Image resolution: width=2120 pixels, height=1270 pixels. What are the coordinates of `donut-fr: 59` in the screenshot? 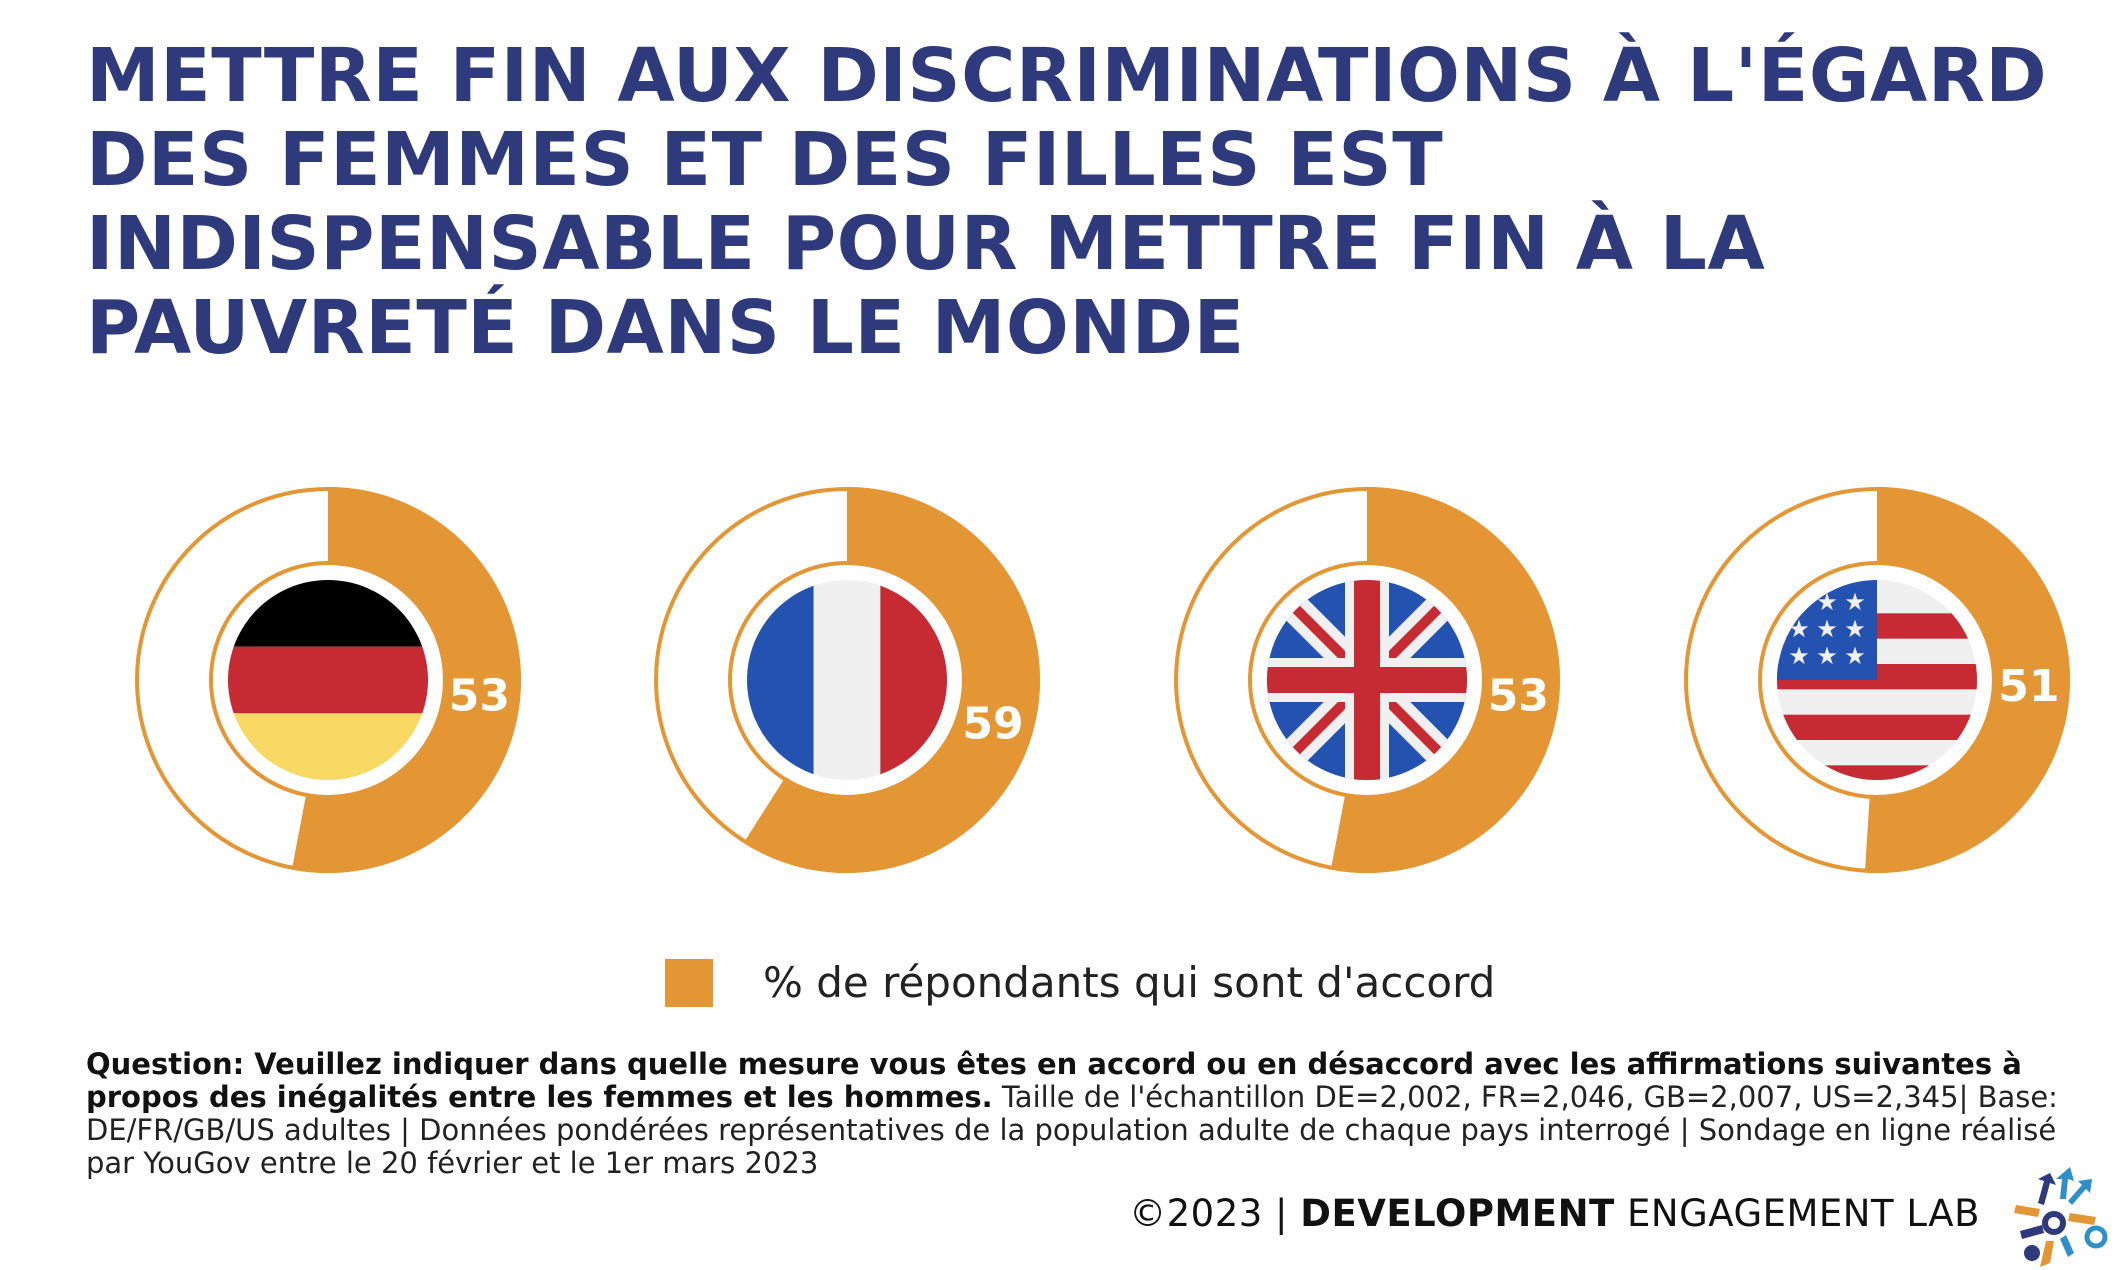 It's located at (847, 680).